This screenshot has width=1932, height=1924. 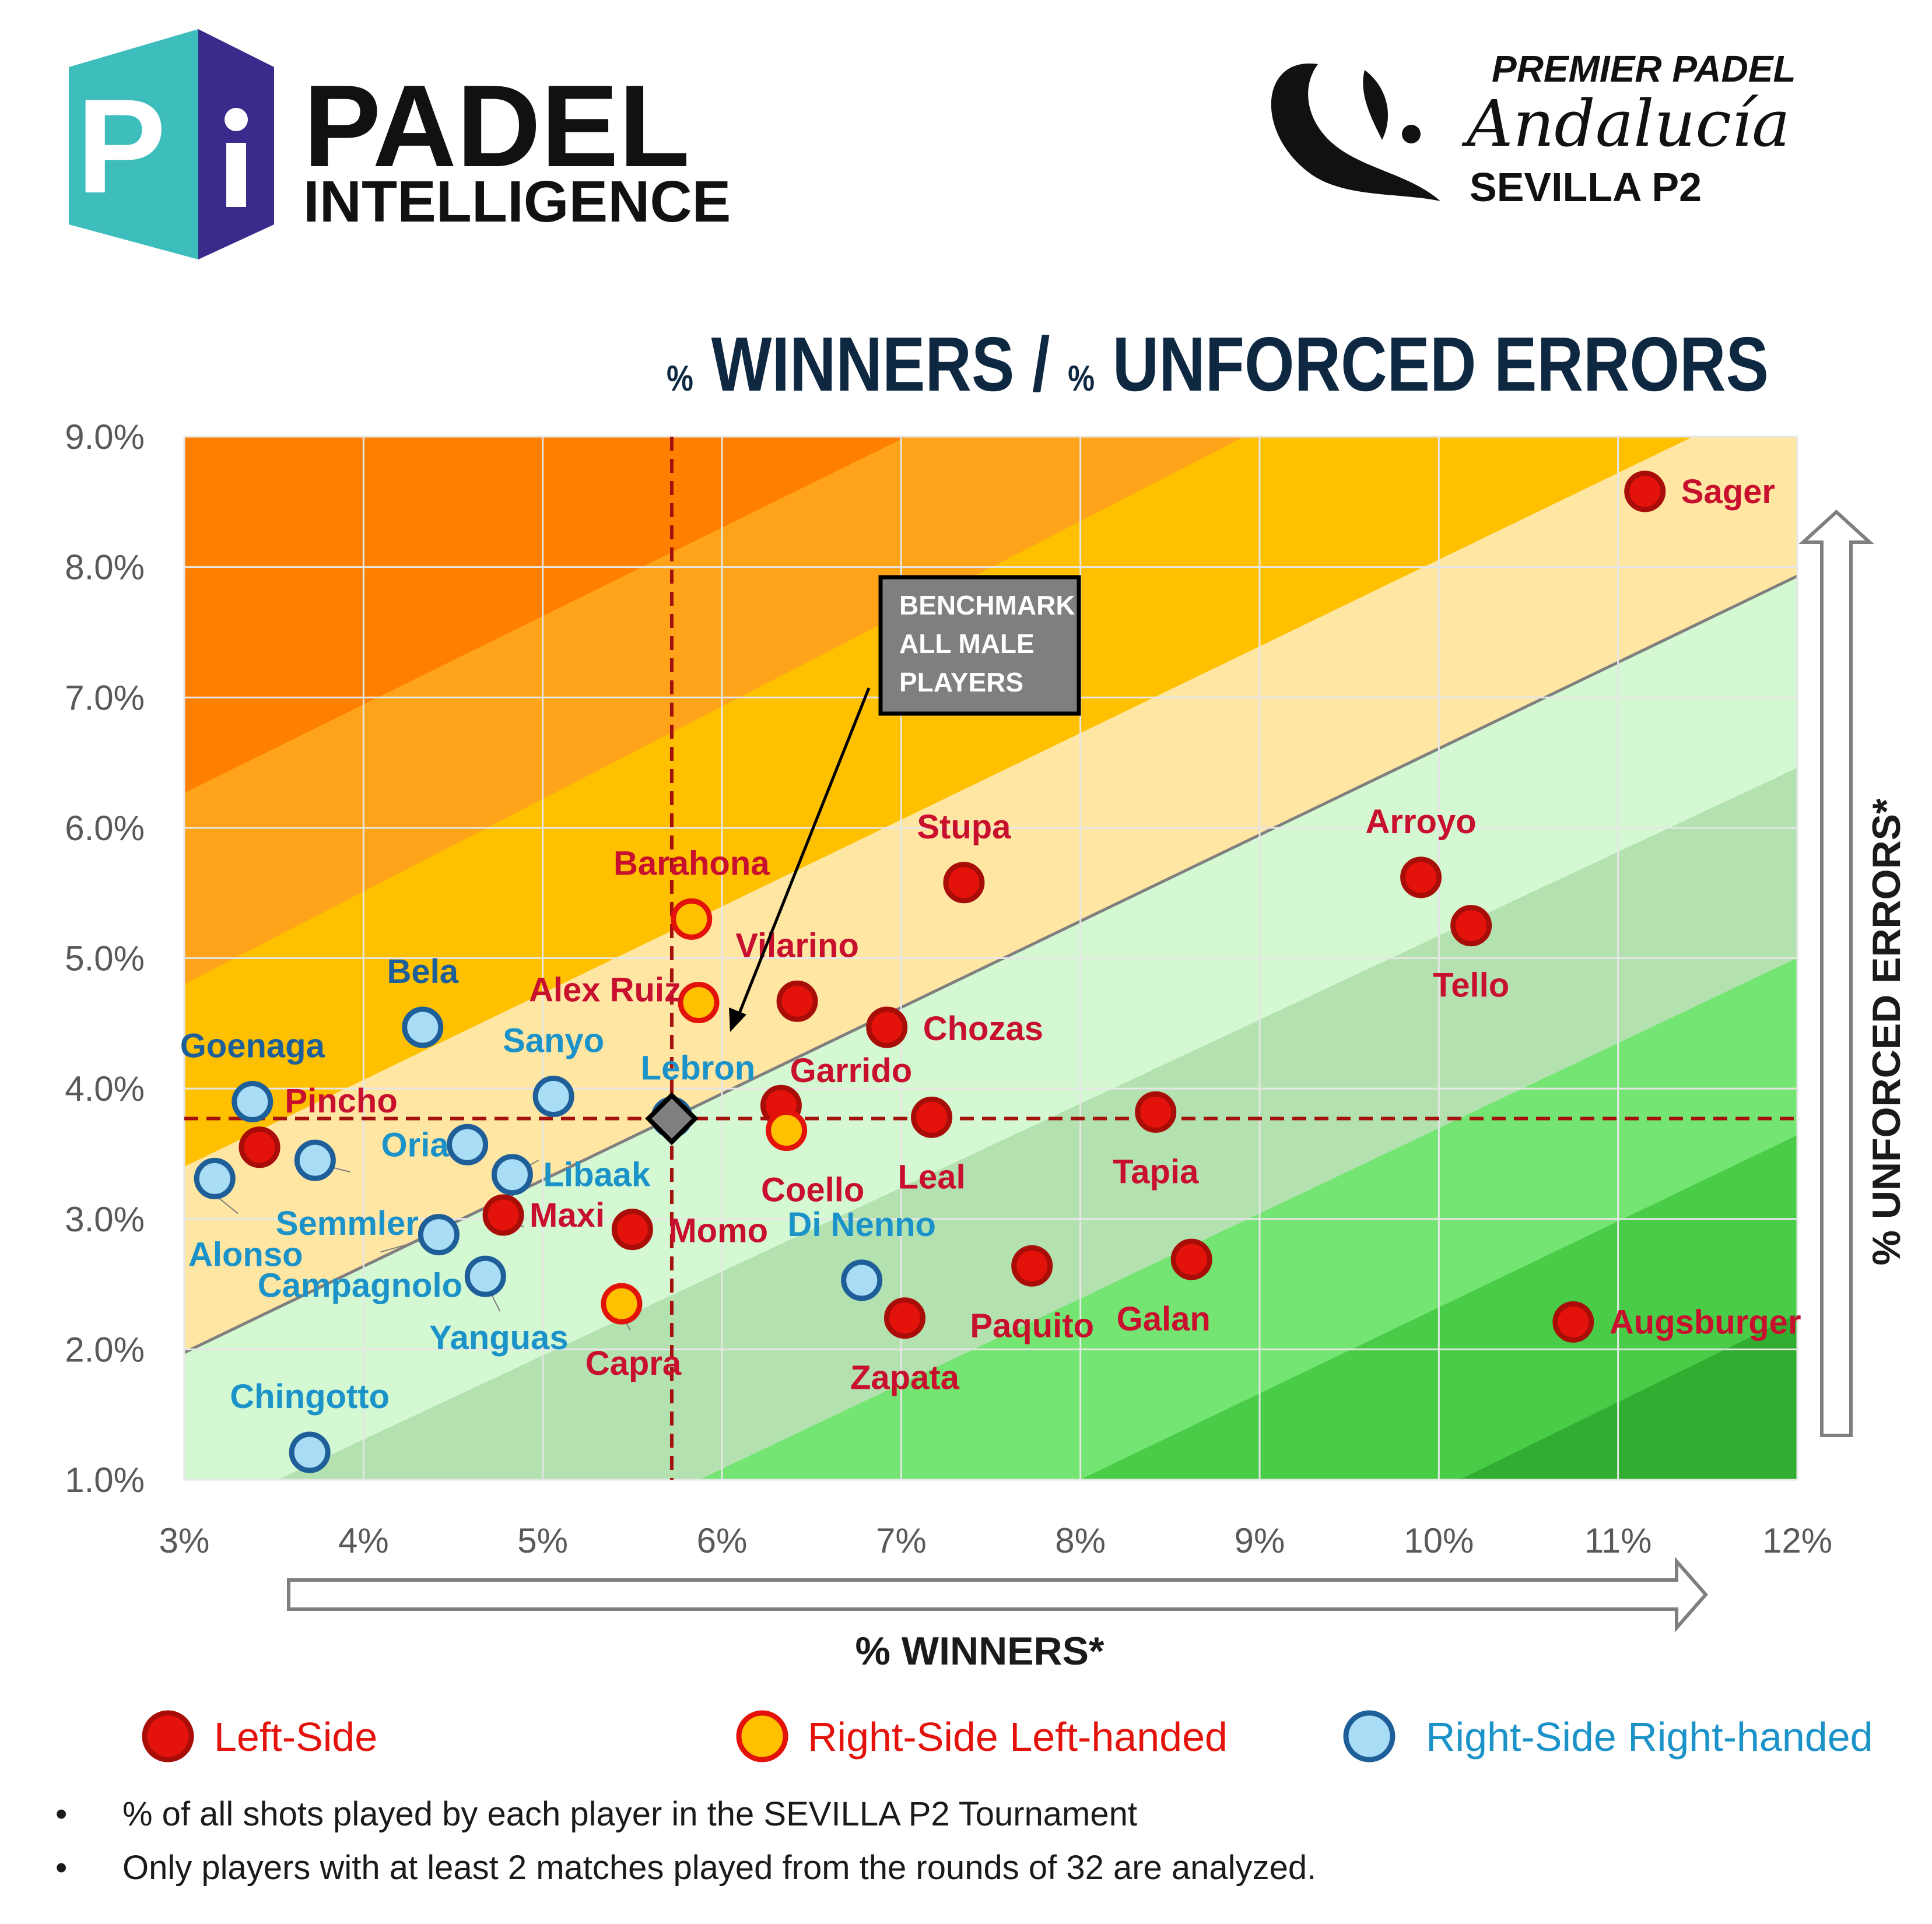 What do you see at coordinates (315, 1160) in the screenshot?
I see `point-semmler` at bounding box center [315, 1160].